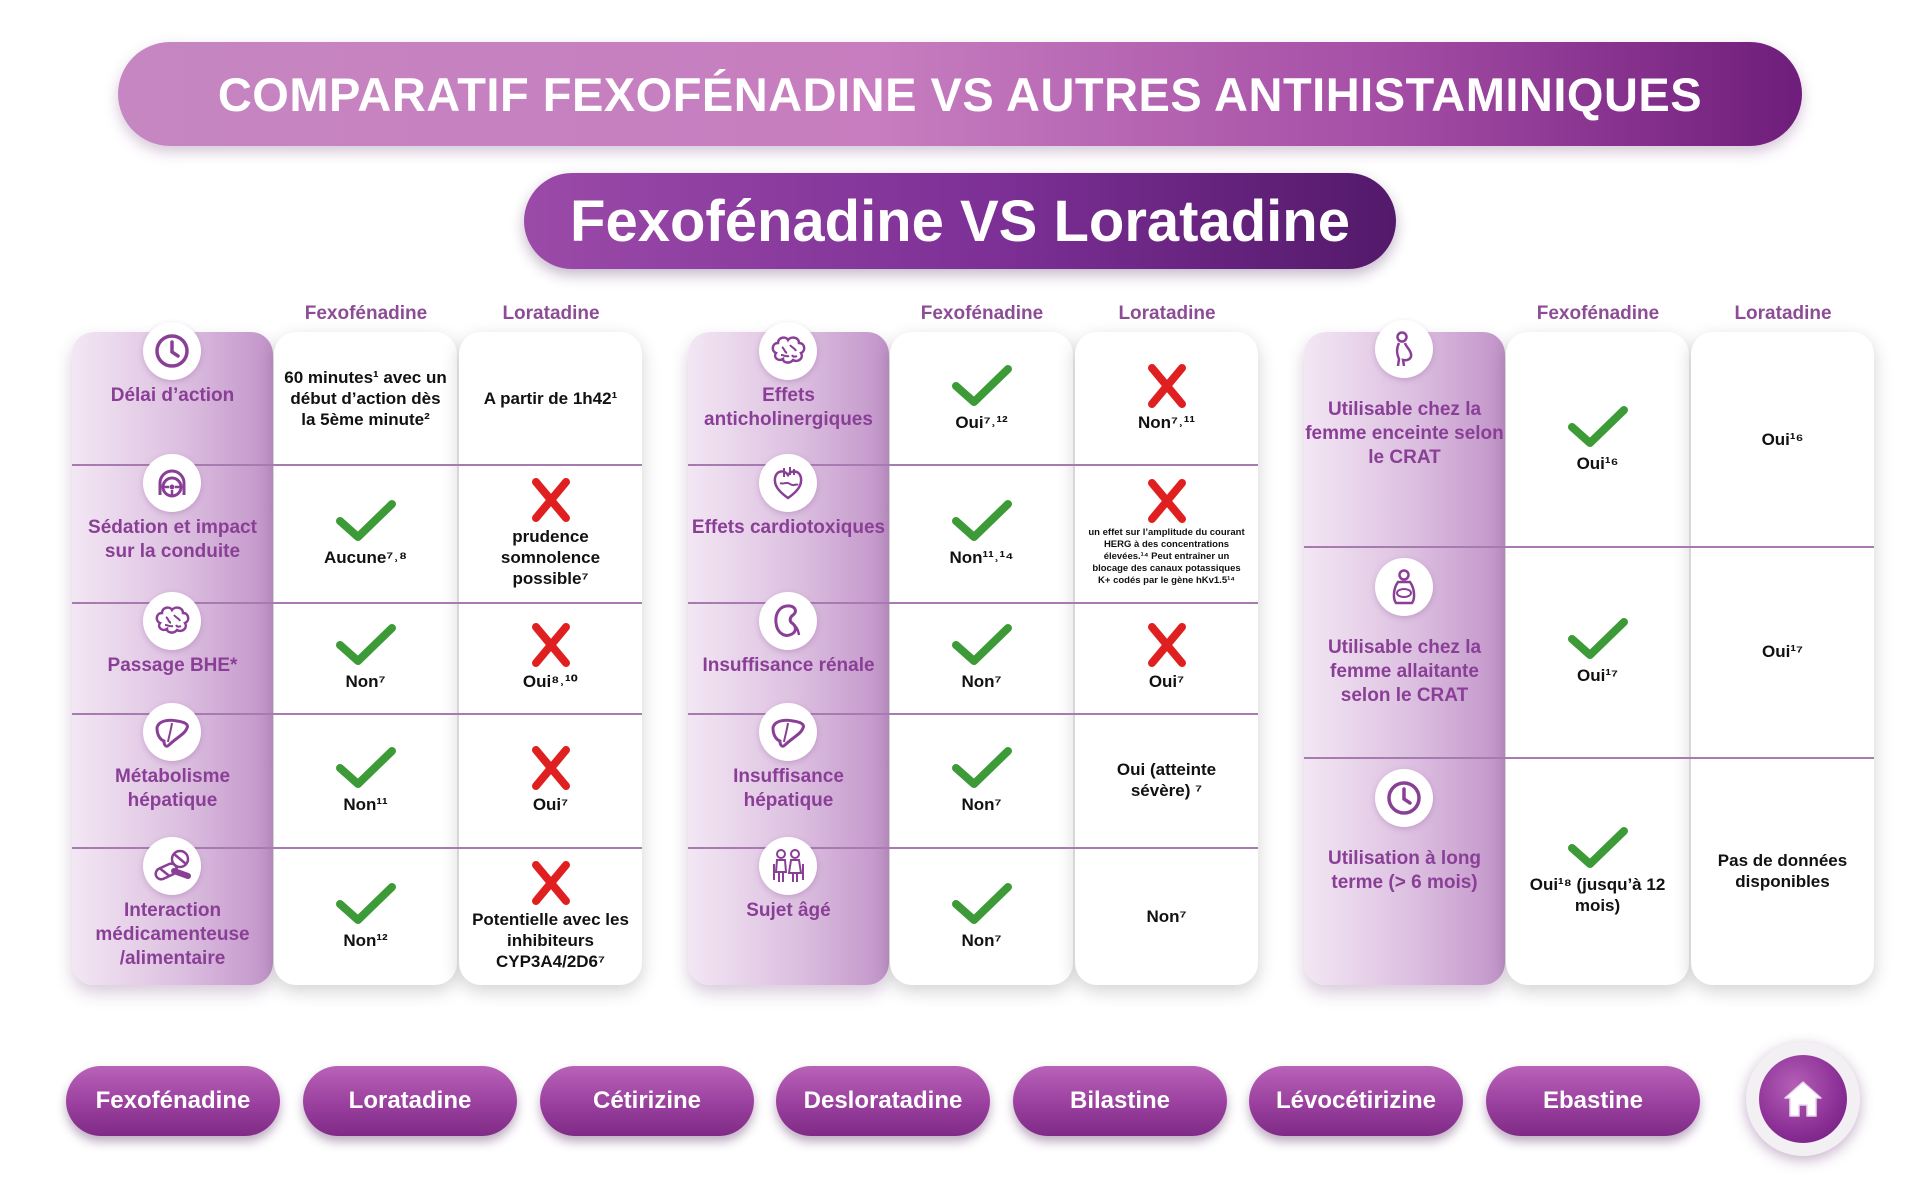 The height and width of the screenshot is (1200, 1920). Describe the element at coordinates (1597, 895) in the screenshot. I see `cell-text: Oui¹⁸ (jusqu’à 12 mois)` at that location.